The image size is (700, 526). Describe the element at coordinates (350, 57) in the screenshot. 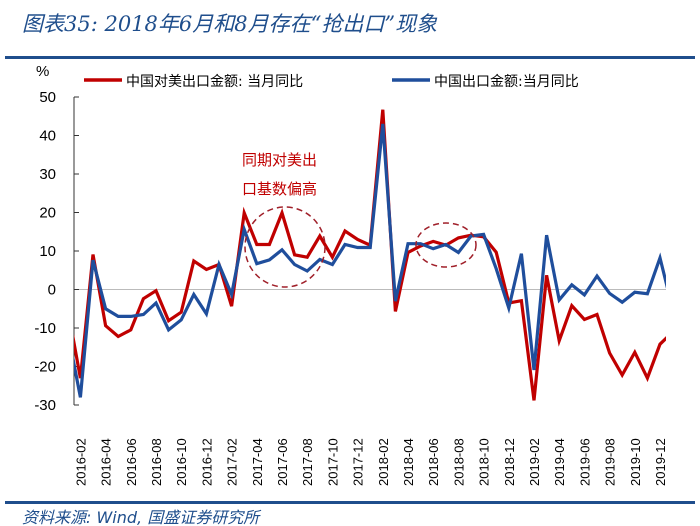

I see `title-divider` at that location.